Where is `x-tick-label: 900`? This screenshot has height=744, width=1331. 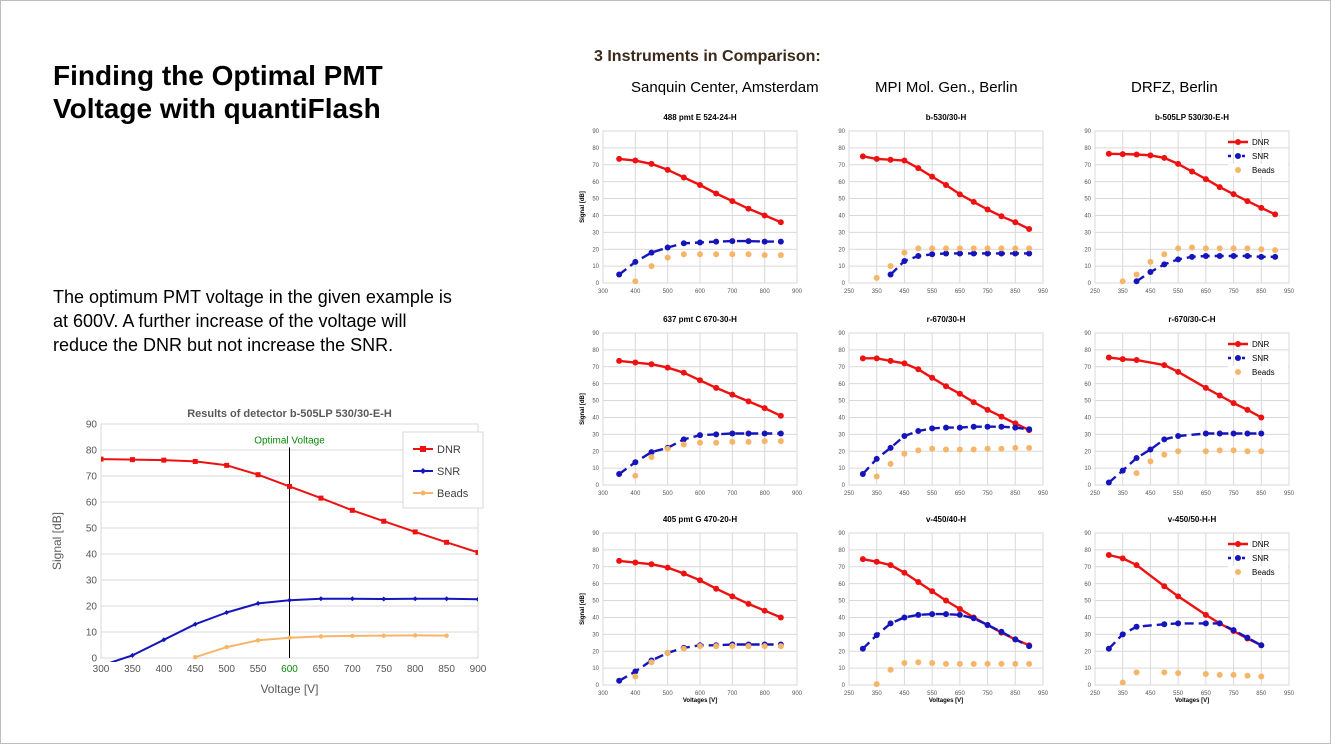
x-tick-label: 900 is located at coordinates (797, 292).